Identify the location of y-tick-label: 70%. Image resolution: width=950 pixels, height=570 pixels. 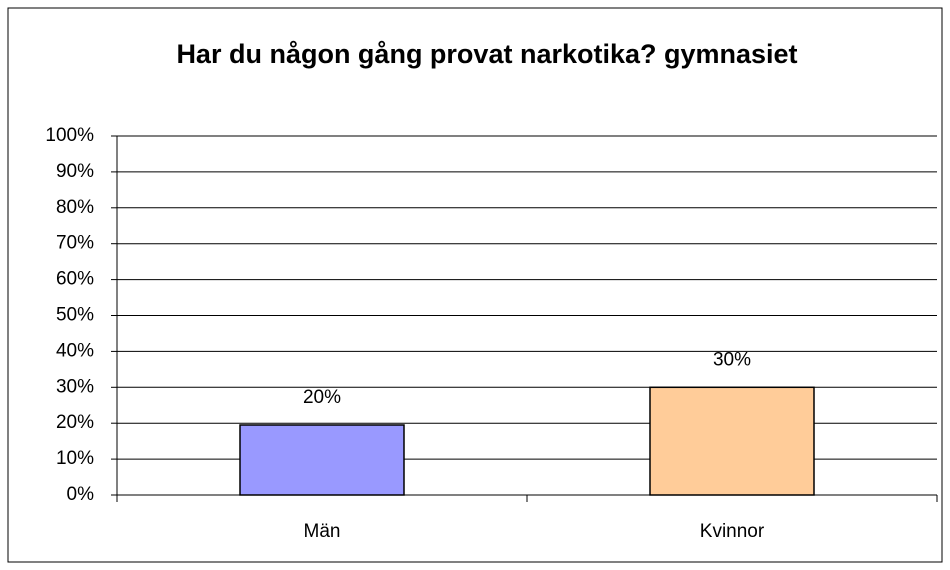
(75, 243).